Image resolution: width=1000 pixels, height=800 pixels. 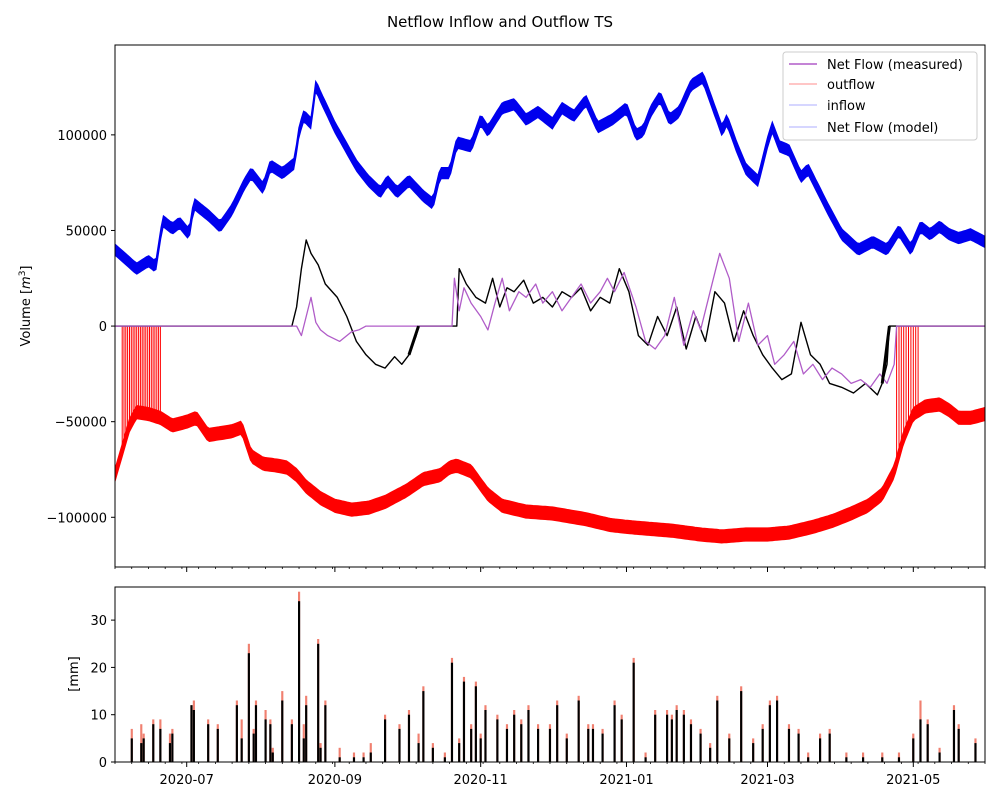 What do you see at coordinates (907, 394) in the screenshot?
I see `outflow-spikes-end` at bounding box center [907, 394].